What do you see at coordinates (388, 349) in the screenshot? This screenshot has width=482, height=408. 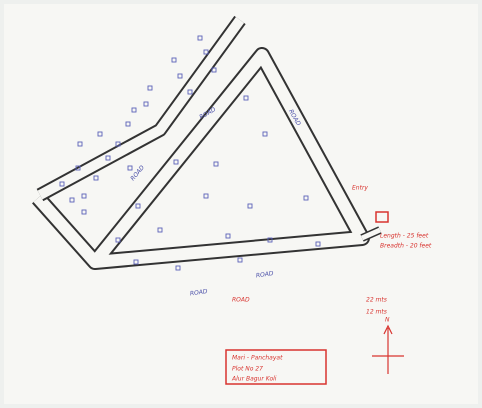 I see `compass` at bounding box center [388, 349].